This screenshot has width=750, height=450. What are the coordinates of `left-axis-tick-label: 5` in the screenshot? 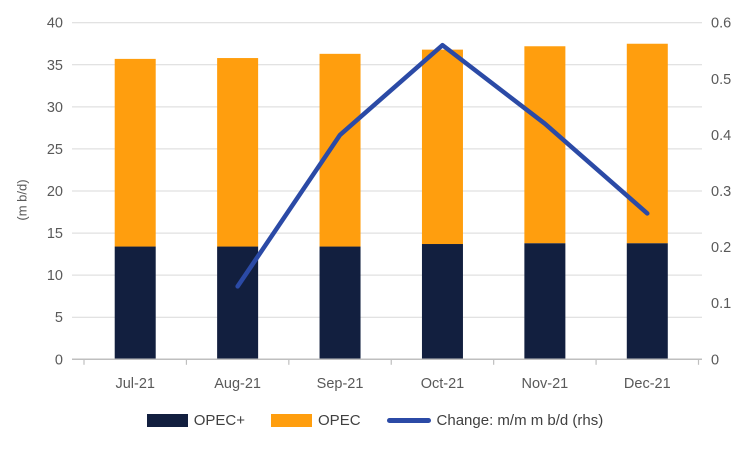 It's located at (59, 318).